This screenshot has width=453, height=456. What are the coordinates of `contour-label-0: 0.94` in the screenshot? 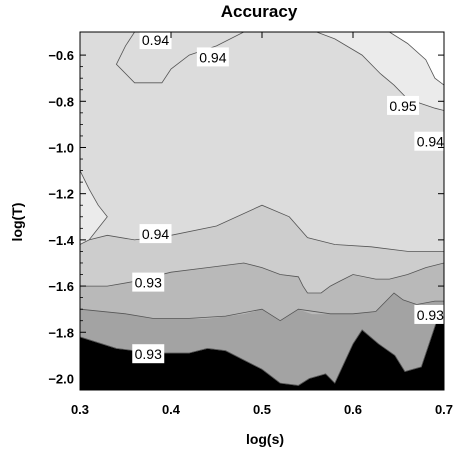 It's located at (155, 40).